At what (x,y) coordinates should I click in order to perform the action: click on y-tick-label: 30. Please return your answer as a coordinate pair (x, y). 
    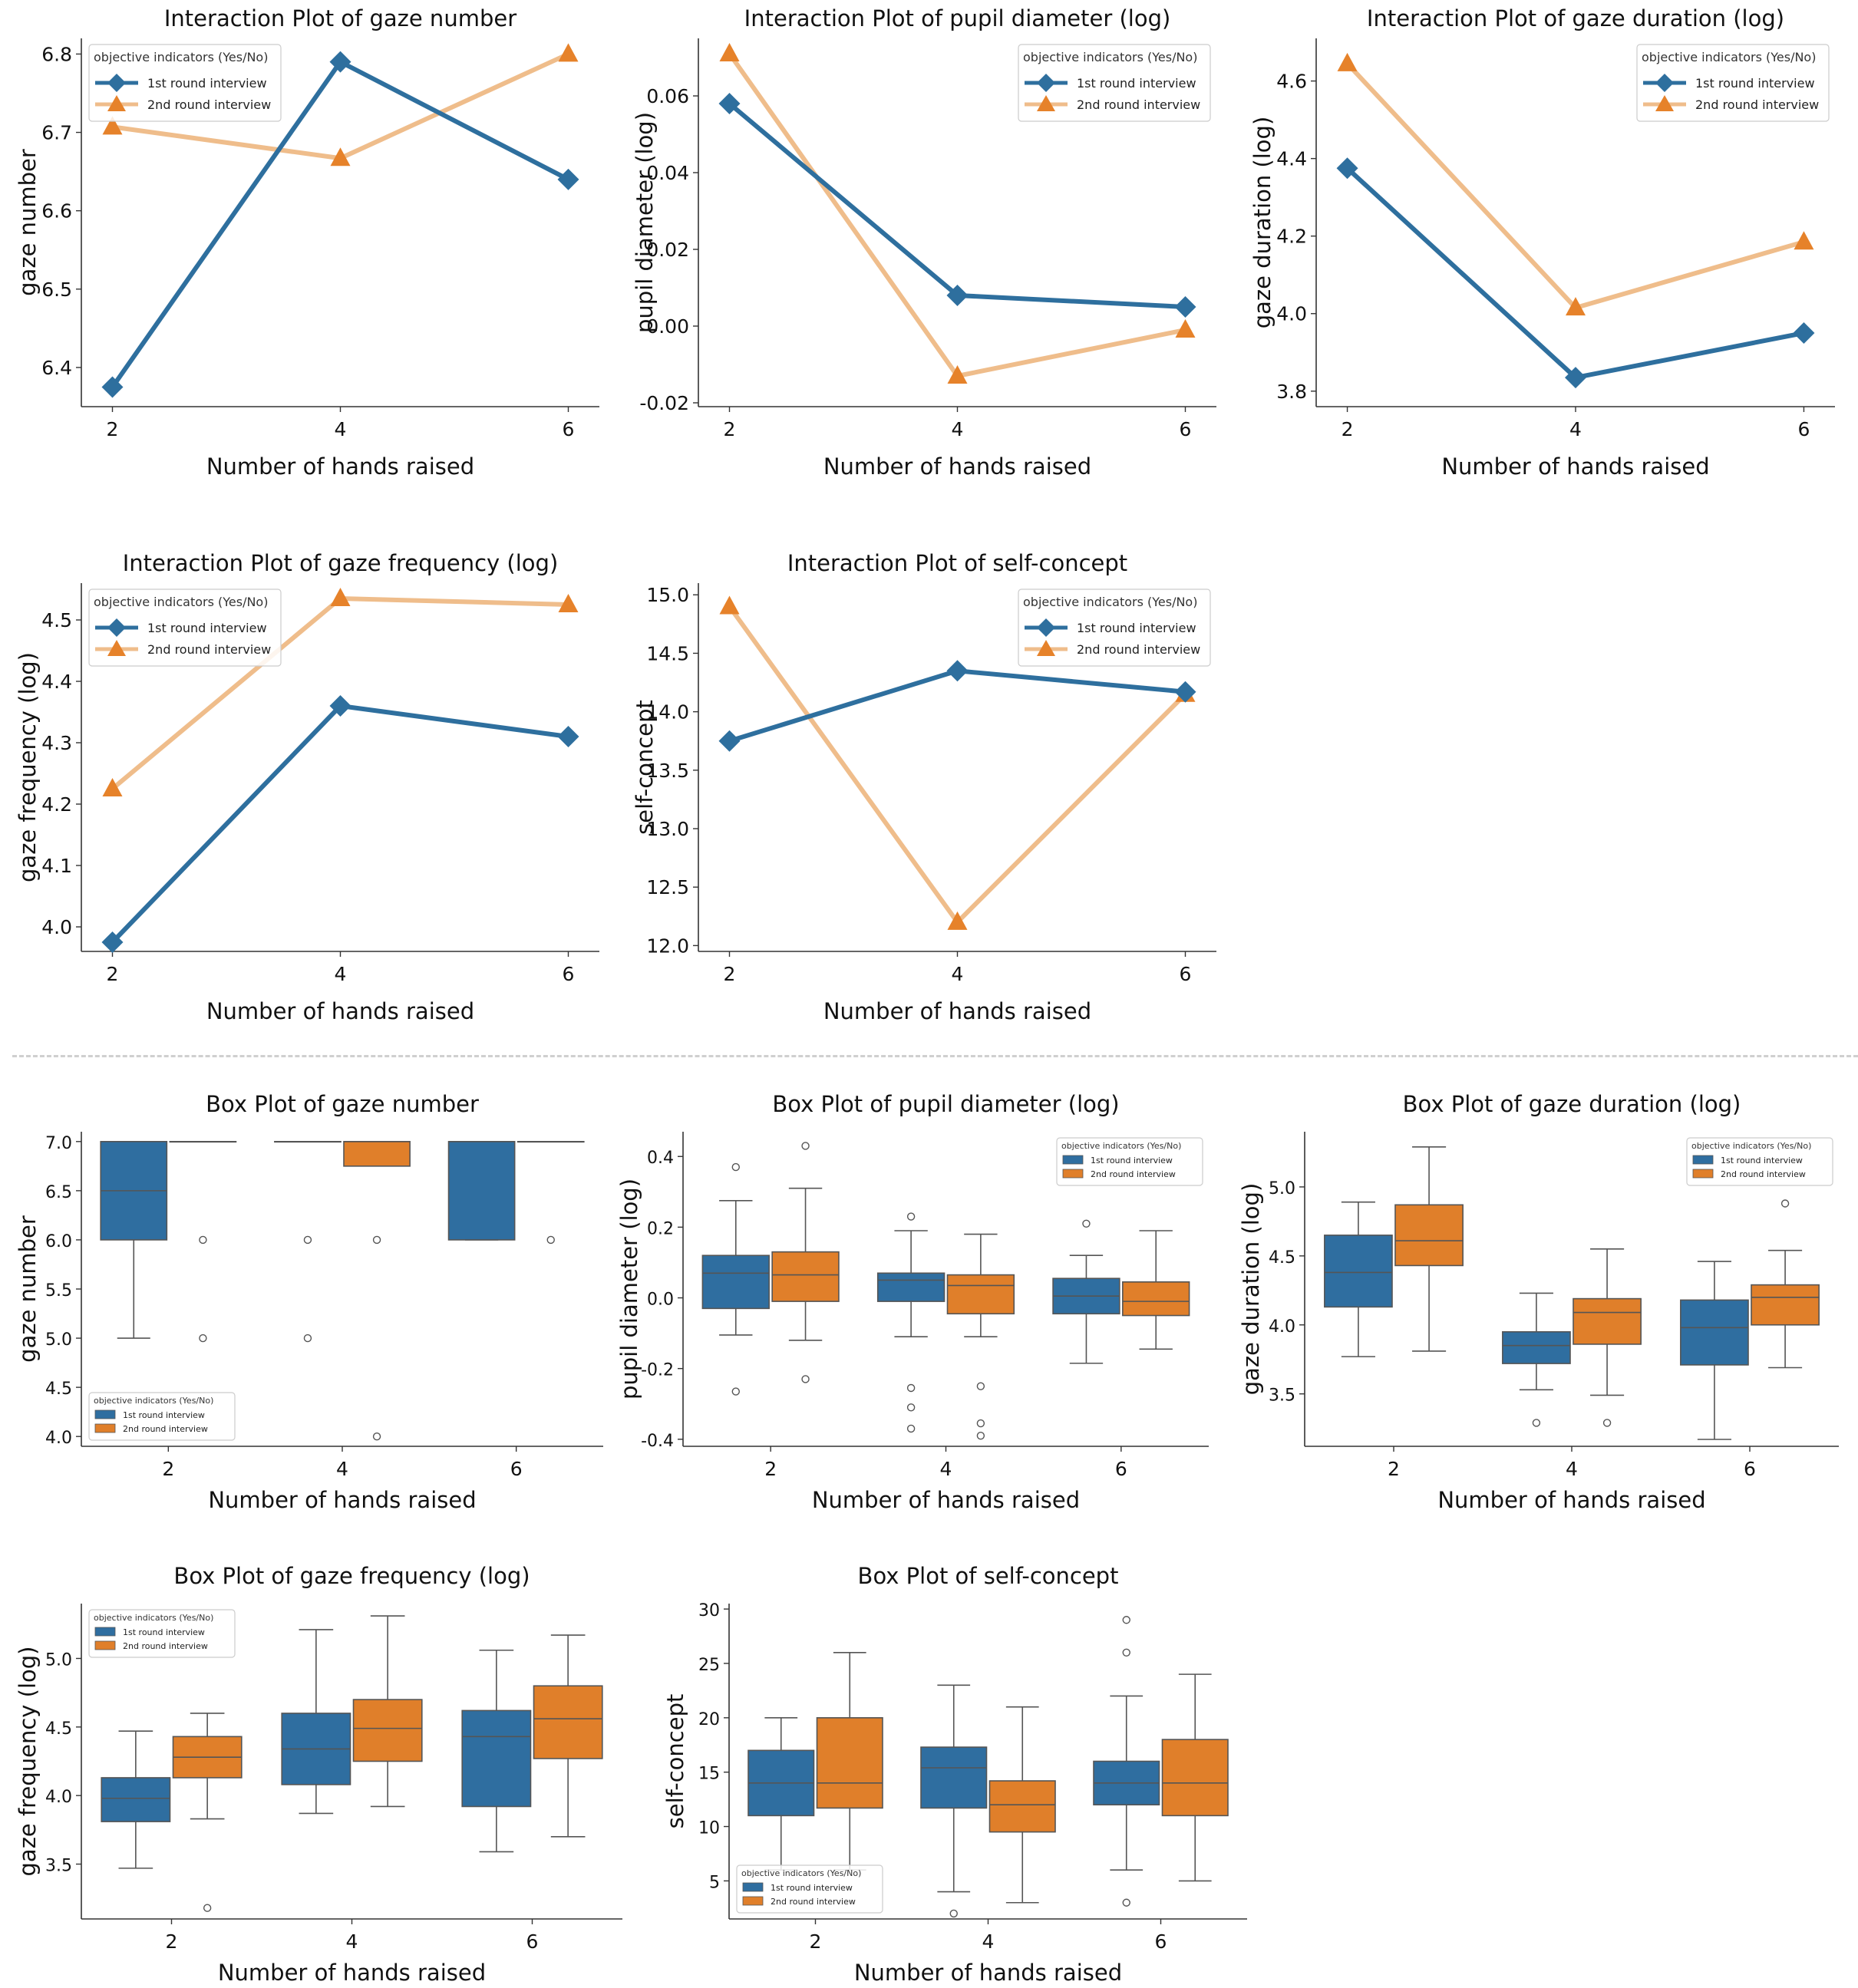
    Looking at the image, I should click on (709, 1610).